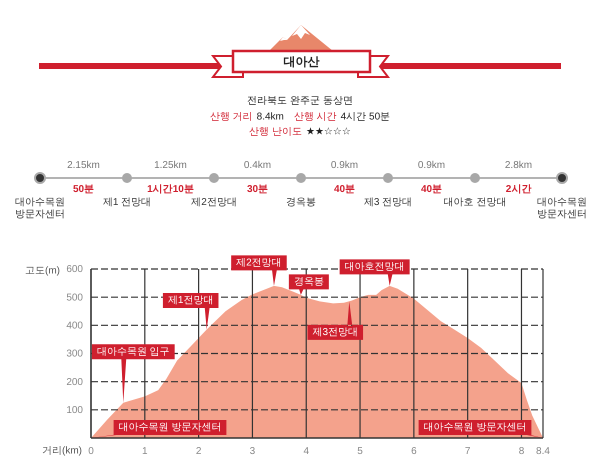 The width and height of the screenshot is (600, 475). Describe the element at coordinates (145, 452) in the screenshot. I see `x-tick-label: 1` at that location.